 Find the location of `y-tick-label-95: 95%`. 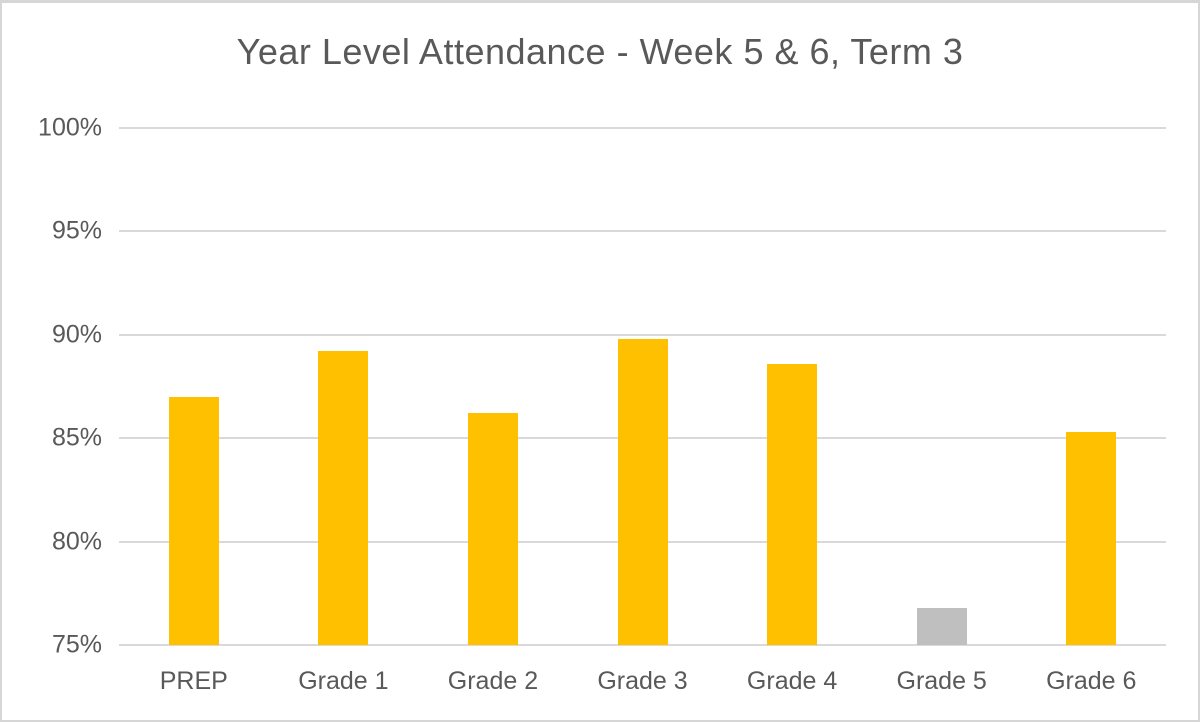

y-tick-label-95: 95% is located at coordinates (76, 230).